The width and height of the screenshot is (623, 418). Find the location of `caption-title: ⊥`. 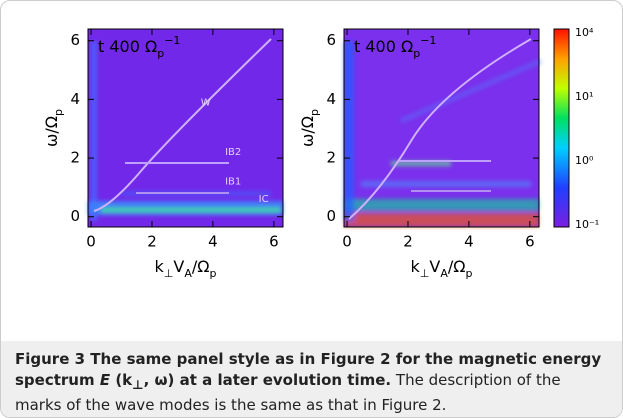

caption-title: ⊥ is located at coordinates (138, 384).